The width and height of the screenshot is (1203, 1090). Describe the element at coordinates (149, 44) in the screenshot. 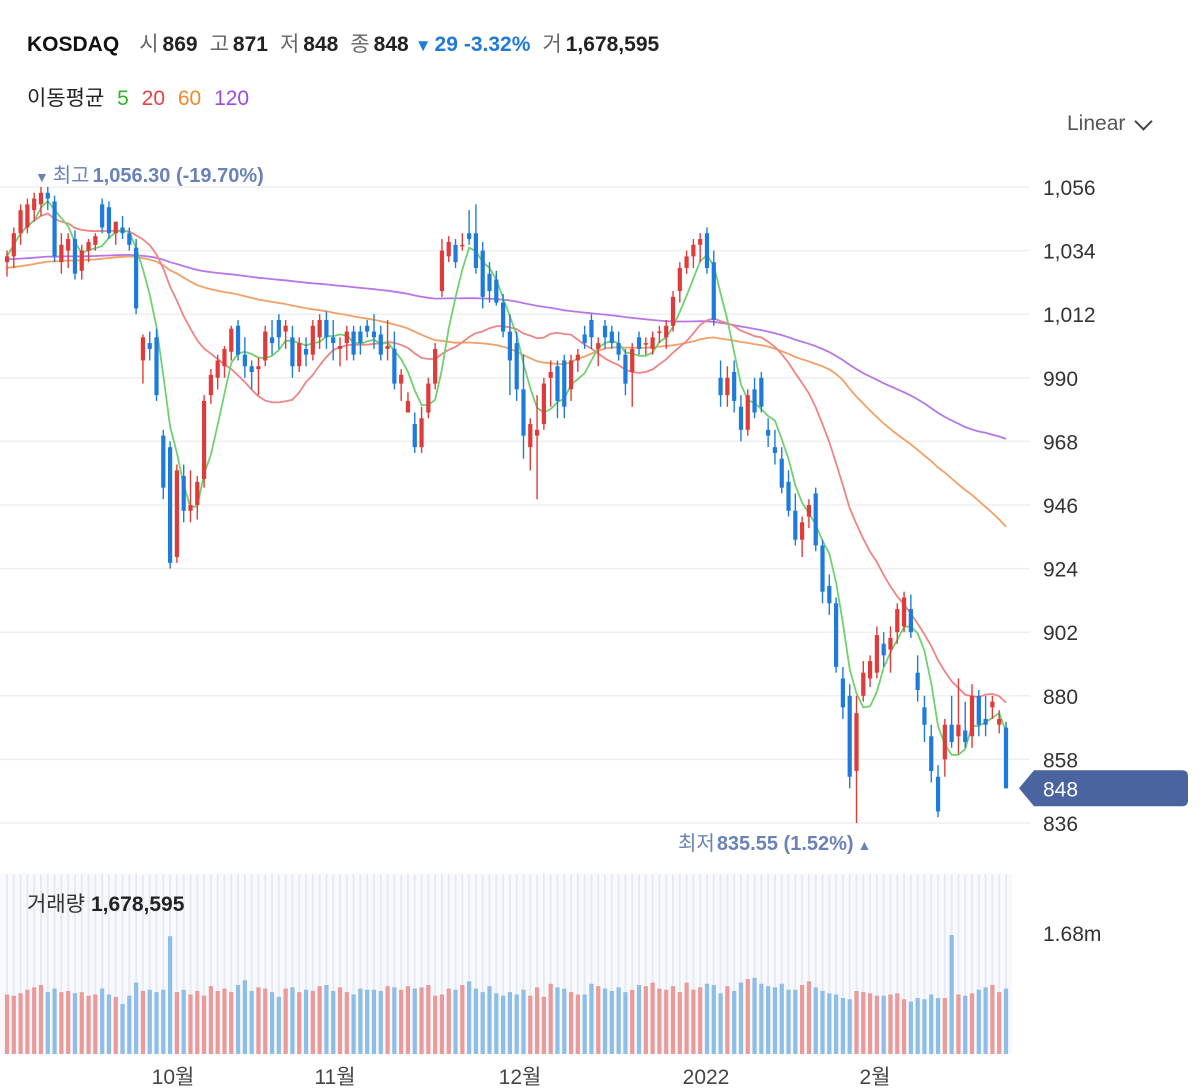

I see `open-label: 시` at that location.